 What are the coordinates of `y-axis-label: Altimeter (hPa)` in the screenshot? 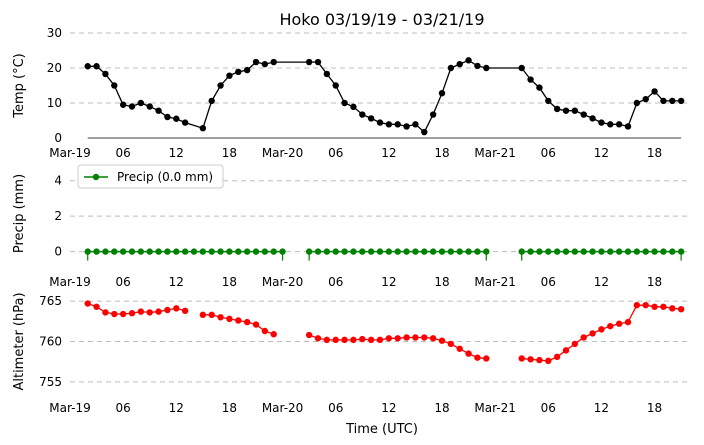 It's located at (19, 341).